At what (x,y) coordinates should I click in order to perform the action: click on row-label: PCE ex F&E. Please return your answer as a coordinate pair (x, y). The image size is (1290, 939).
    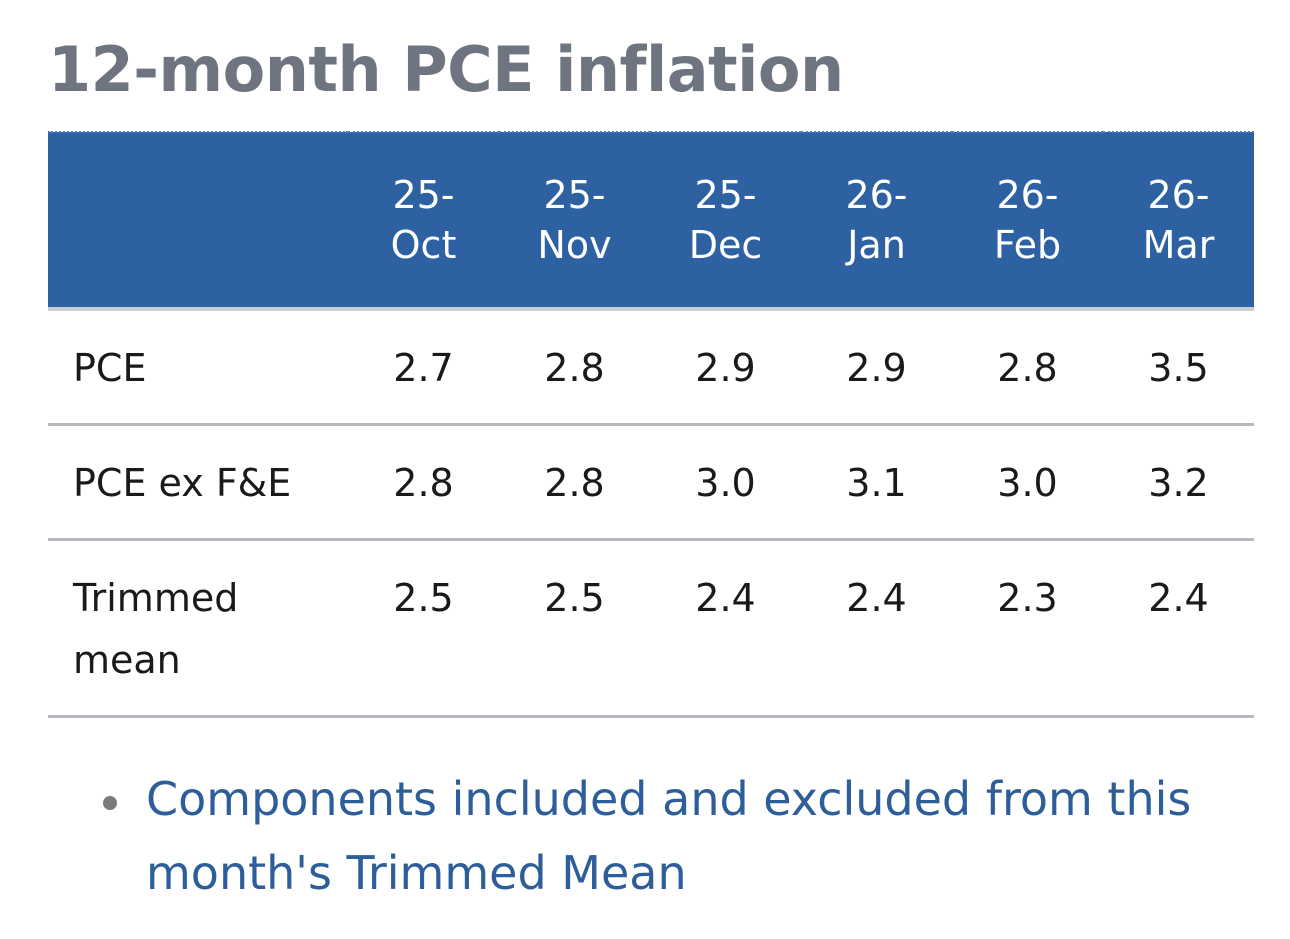
    Looking at the image, I should click on (198, 482).